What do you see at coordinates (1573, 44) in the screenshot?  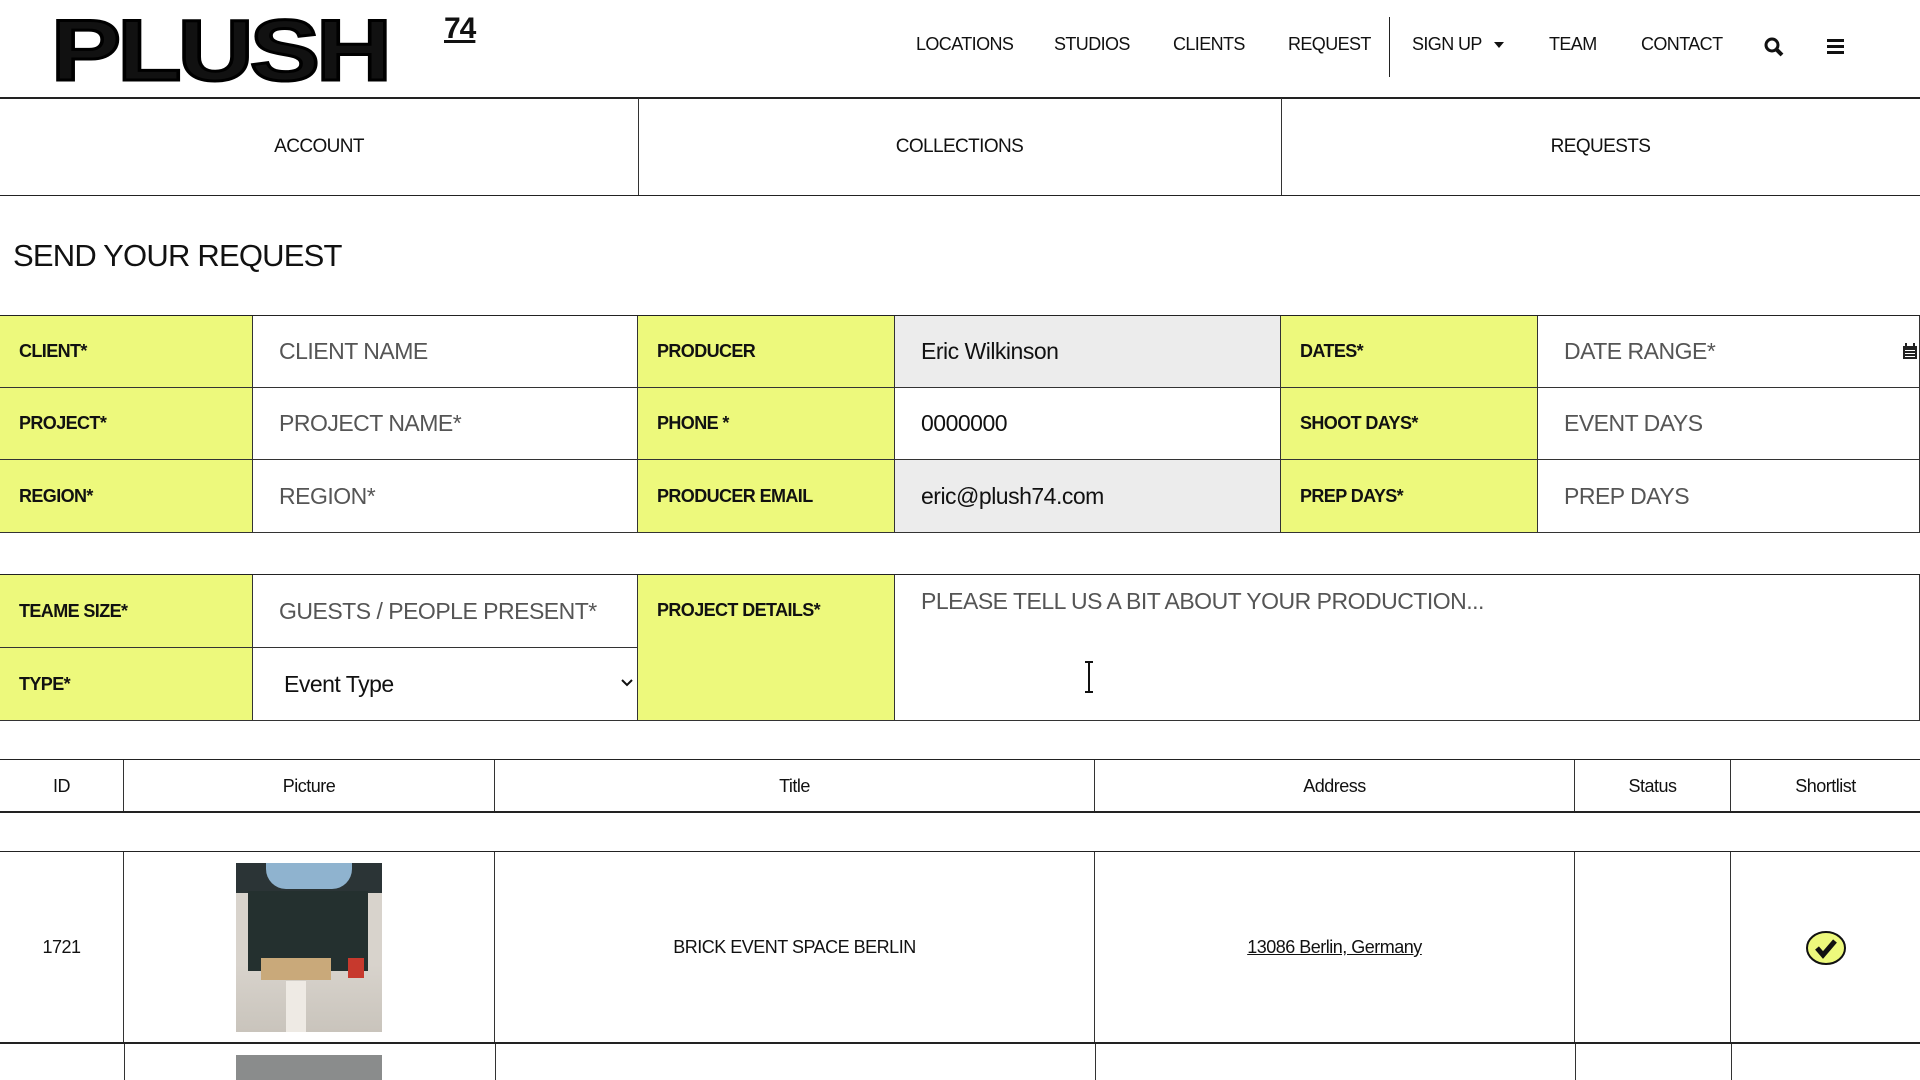 I see `nav-team: TEAM` at bounding box center [1573, 44].